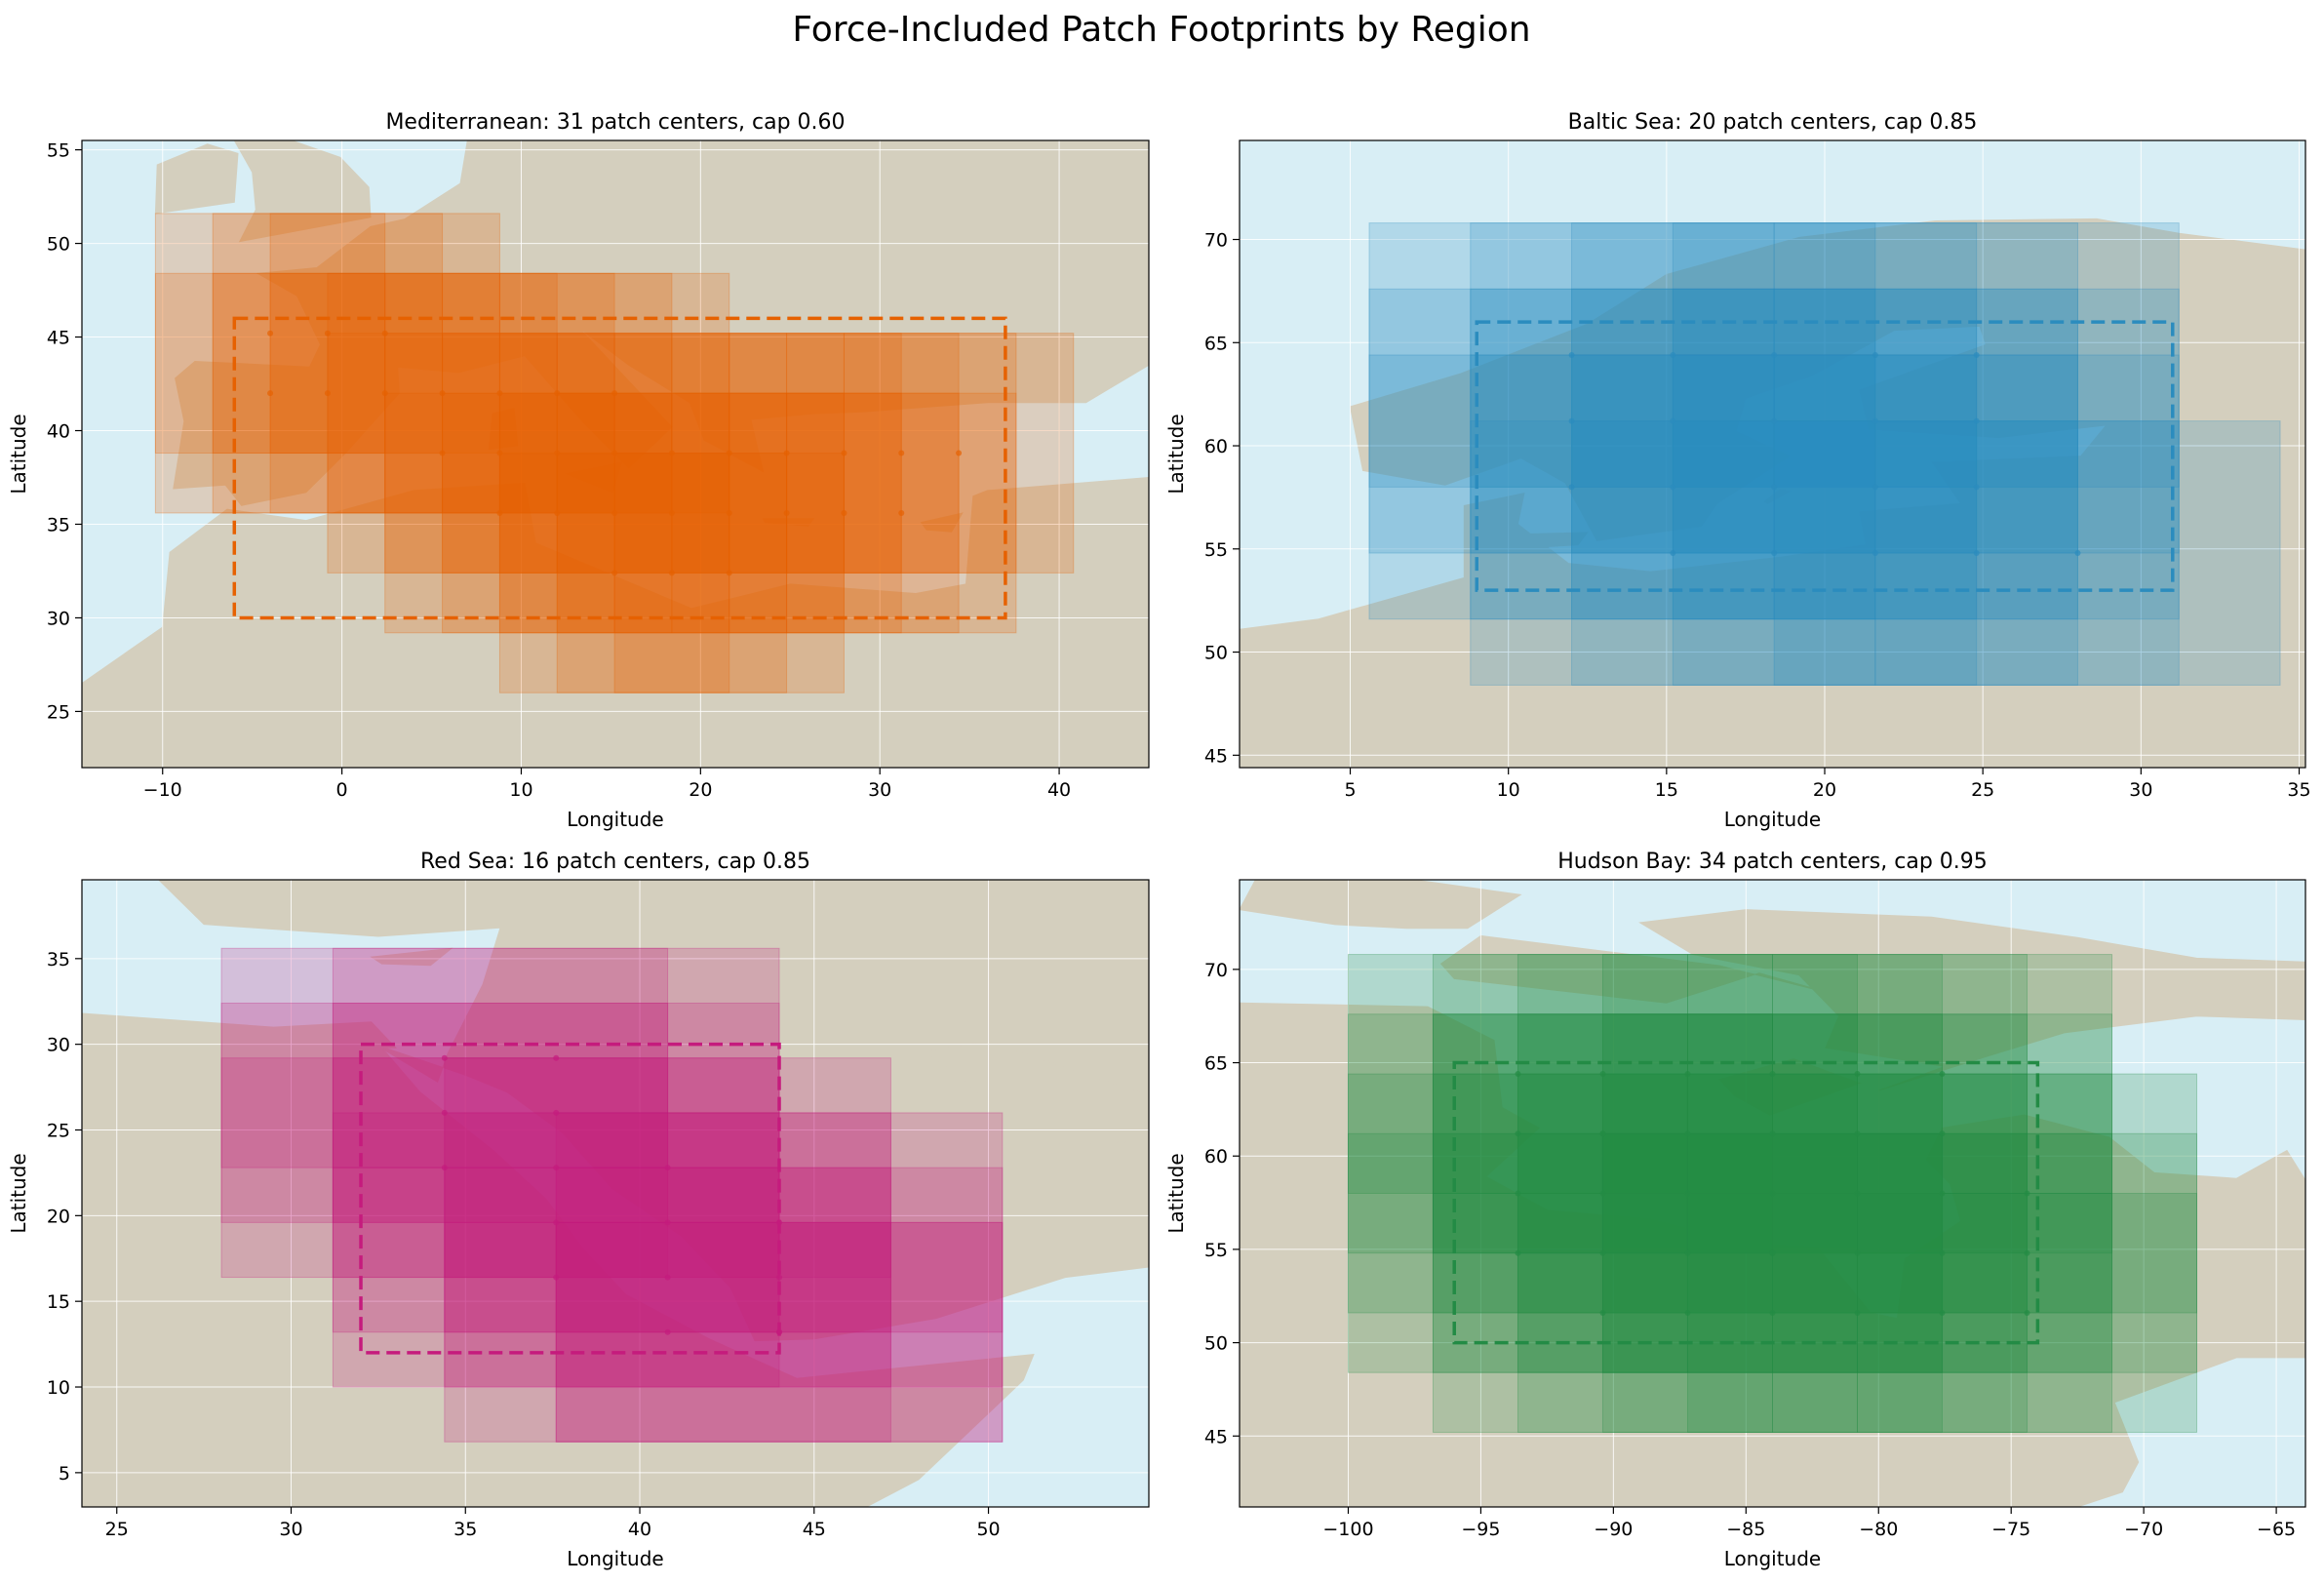  What do you see at coordinates (700, 790) in the screenshot?
I see `x-tick-label: 20` at bounding box center [700, 790].